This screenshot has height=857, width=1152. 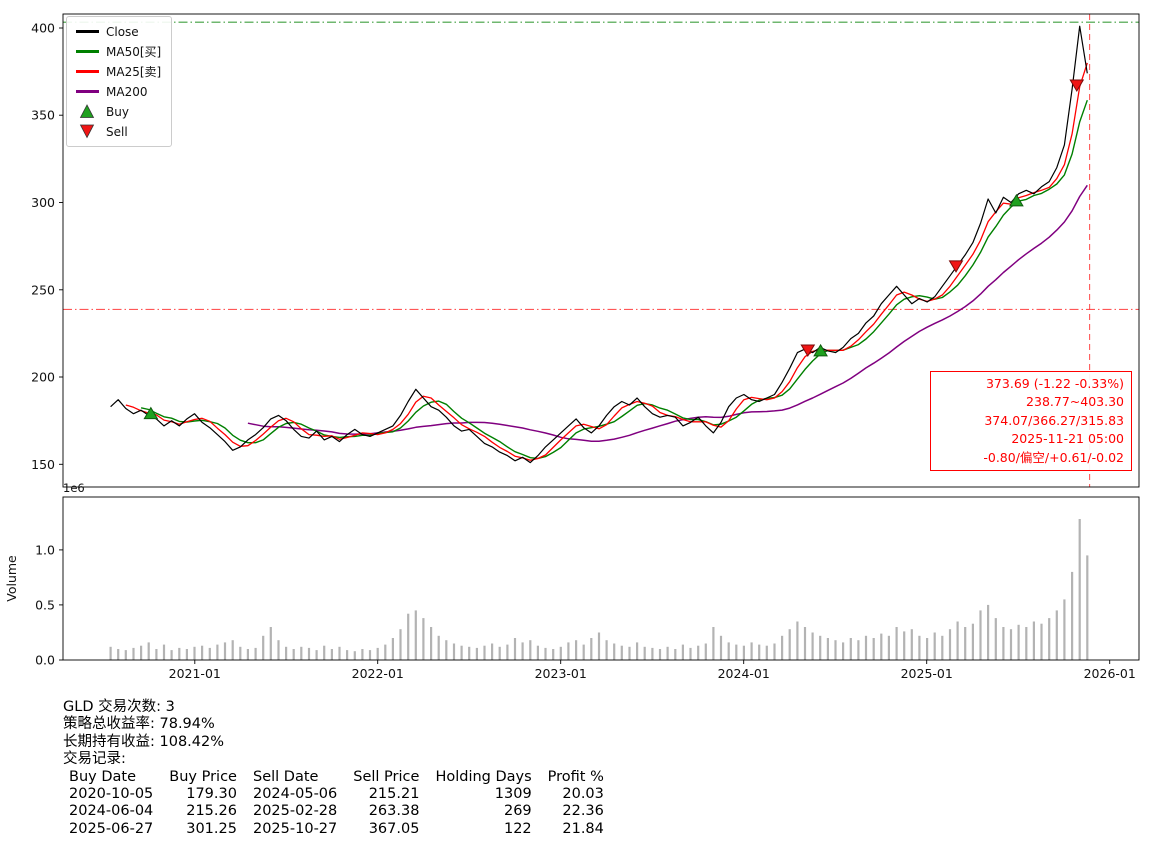 What do you see at coordinates (1075, 402) in the screenshot?
I see `annotation-range: 238.77~403.30` at bounding box center [1075, 402].